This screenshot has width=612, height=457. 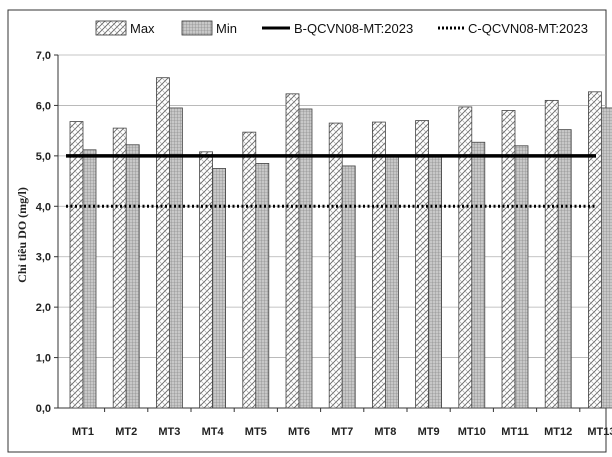 What do you see at coordinates (599, 432) in the screenshot?
I see `x-tick-label: MT13` at bounding box center [599, 432].